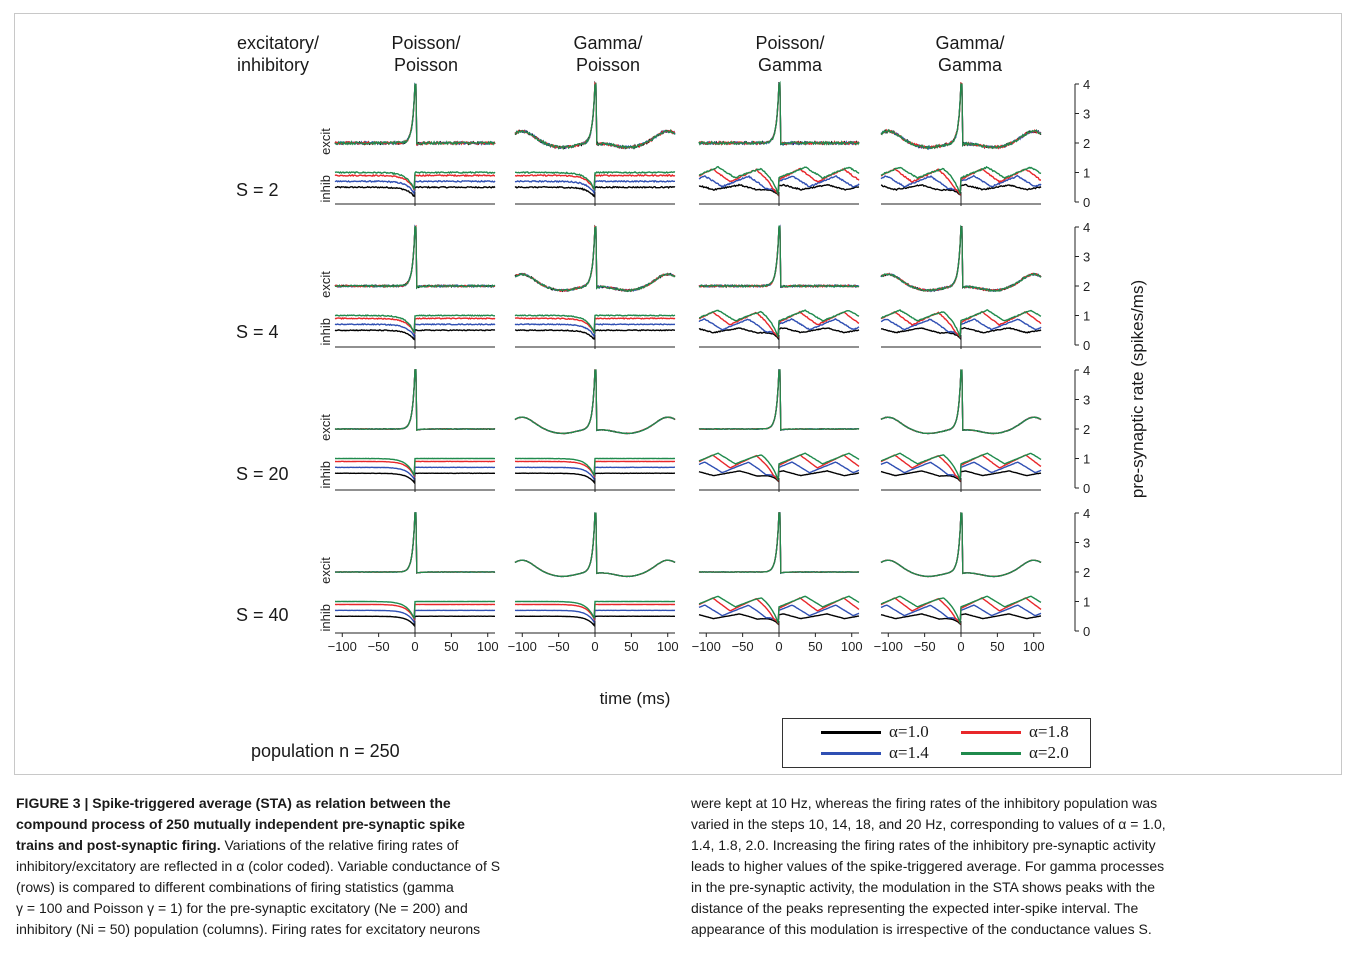 Image resolution: width=1354 pixels, height=973 pixels. I want to click on legend: α=1.0 α=1.8 α=1.4 α=2.0, so click(936, 743).